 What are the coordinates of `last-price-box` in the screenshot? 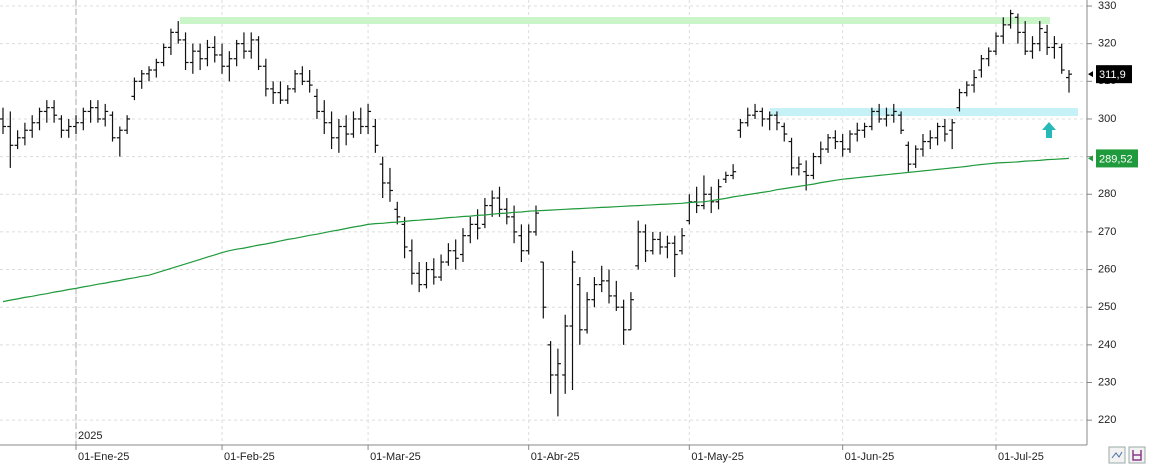 It's located at (1114, 74).